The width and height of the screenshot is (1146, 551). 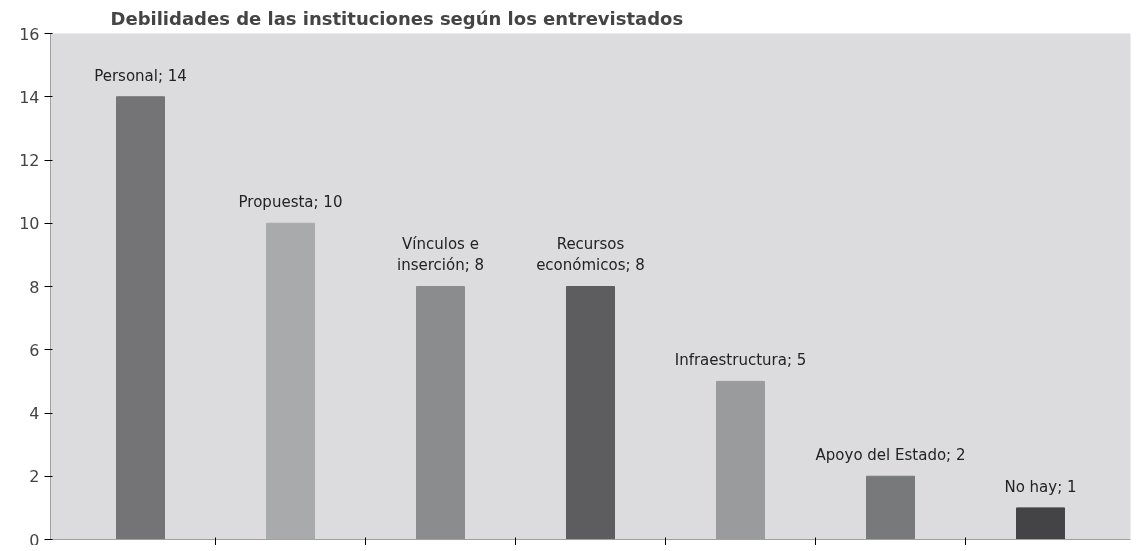 I want to click on data-label: Apoyo del Estado; 2, so click(x=890, y=455).